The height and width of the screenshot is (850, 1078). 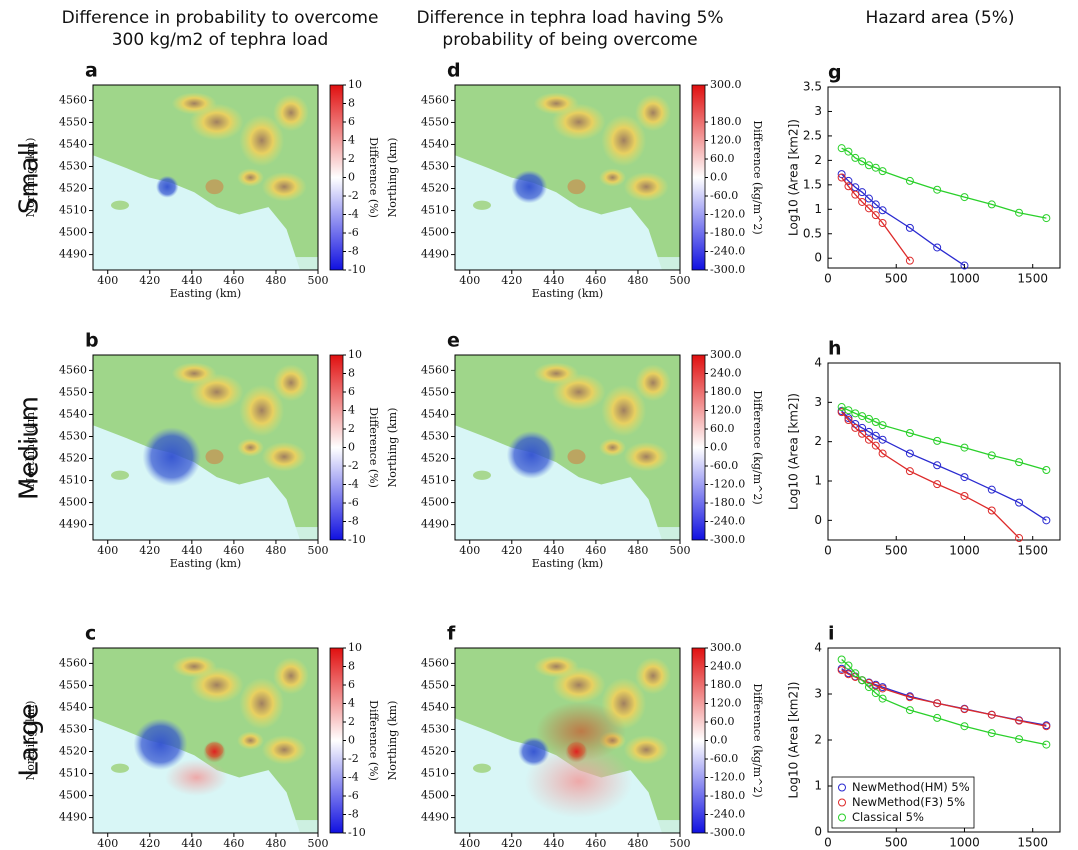 I want to click on volcano, so click(x=576, y=187).